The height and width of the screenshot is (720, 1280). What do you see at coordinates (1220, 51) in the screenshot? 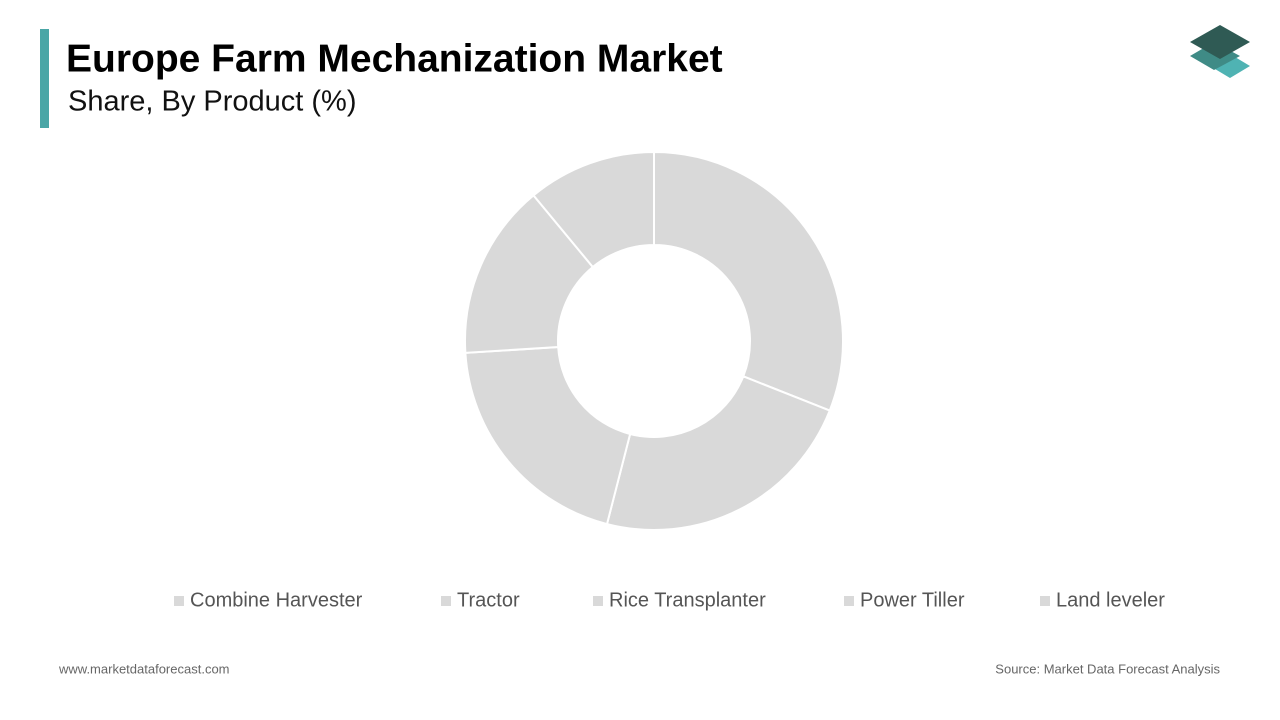
I see `logo` at bounding box center [1220, 51].